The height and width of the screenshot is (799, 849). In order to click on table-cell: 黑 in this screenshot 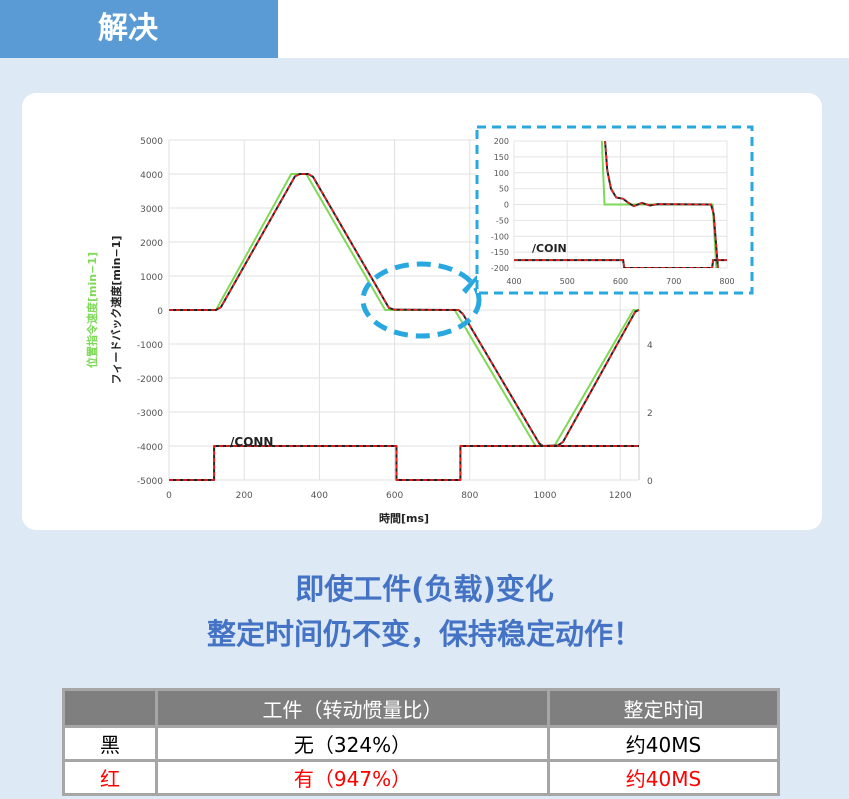, I will do `click(110, 743)`.